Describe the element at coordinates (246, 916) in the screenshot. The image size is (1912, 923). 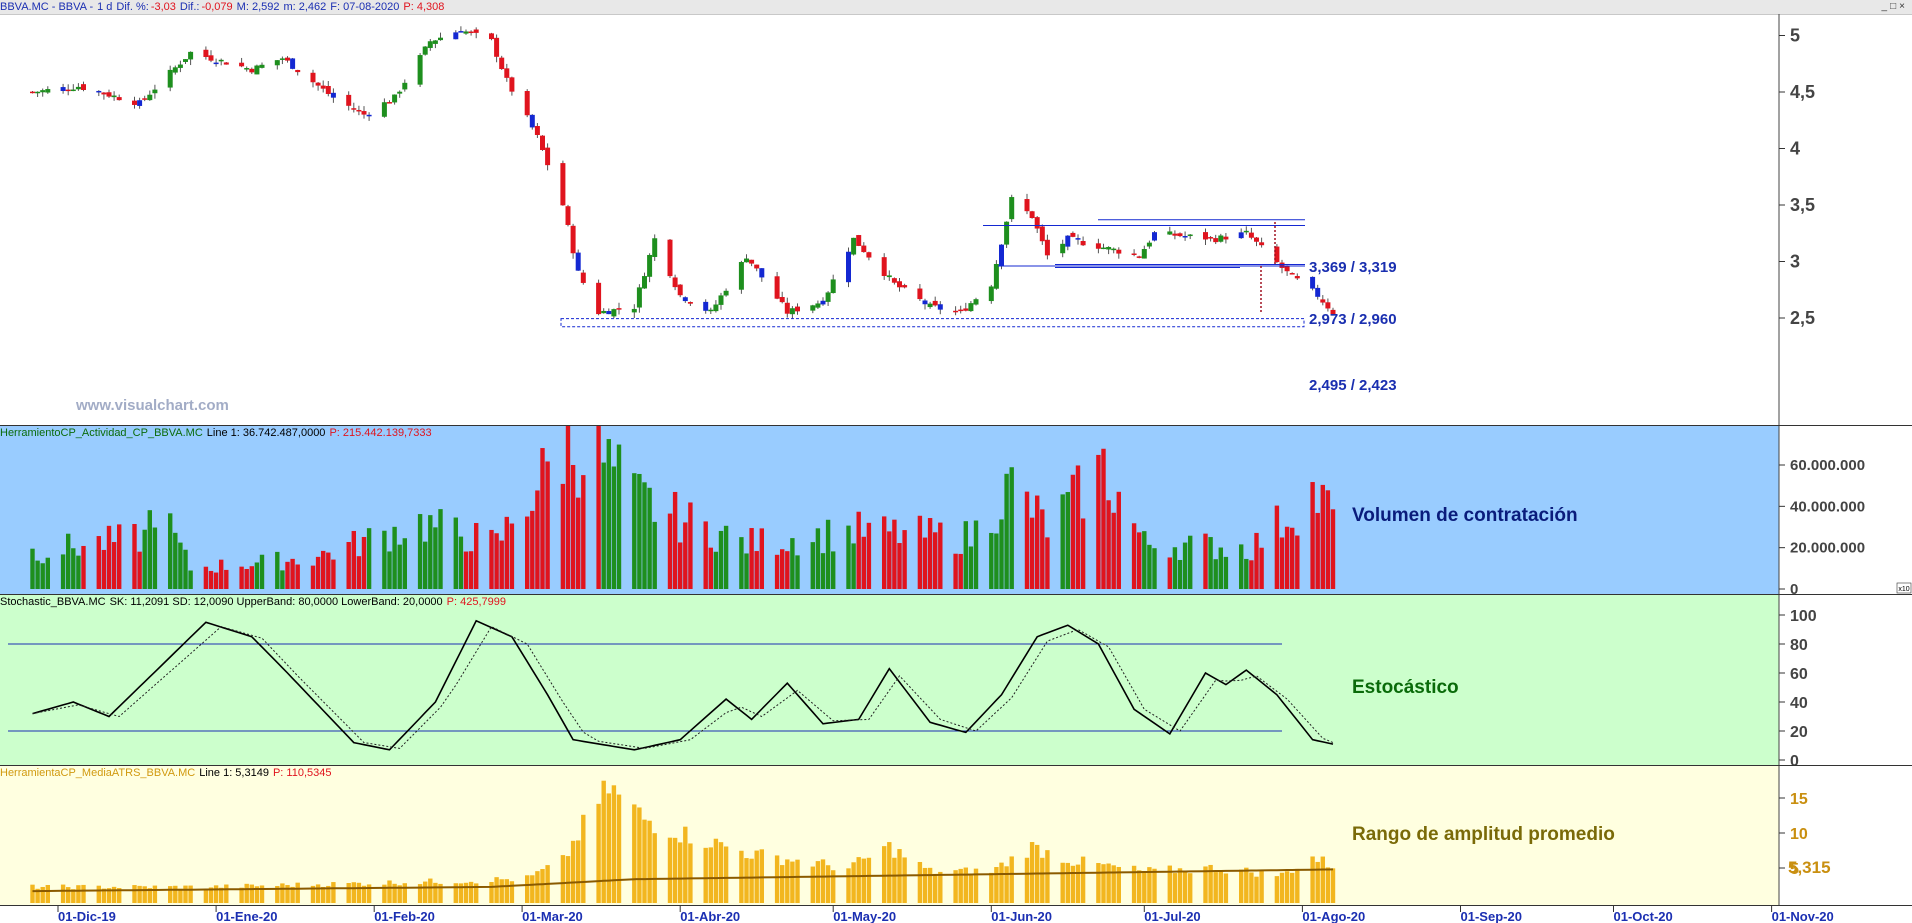
I see `x-tick-label: 01-Ene-20` at that location.